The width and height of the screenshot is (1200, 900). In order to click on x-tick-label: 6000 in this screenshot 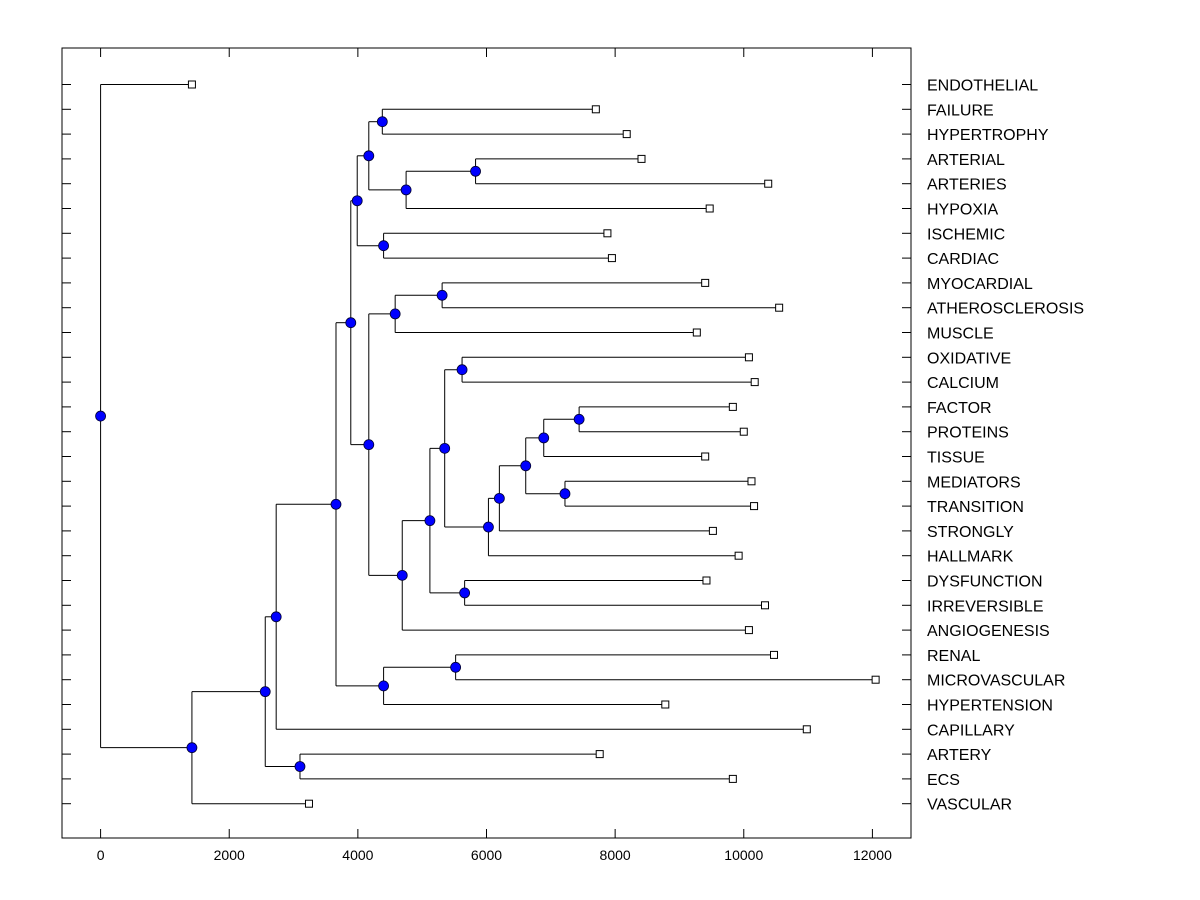, I will do `click(486, 855)`.